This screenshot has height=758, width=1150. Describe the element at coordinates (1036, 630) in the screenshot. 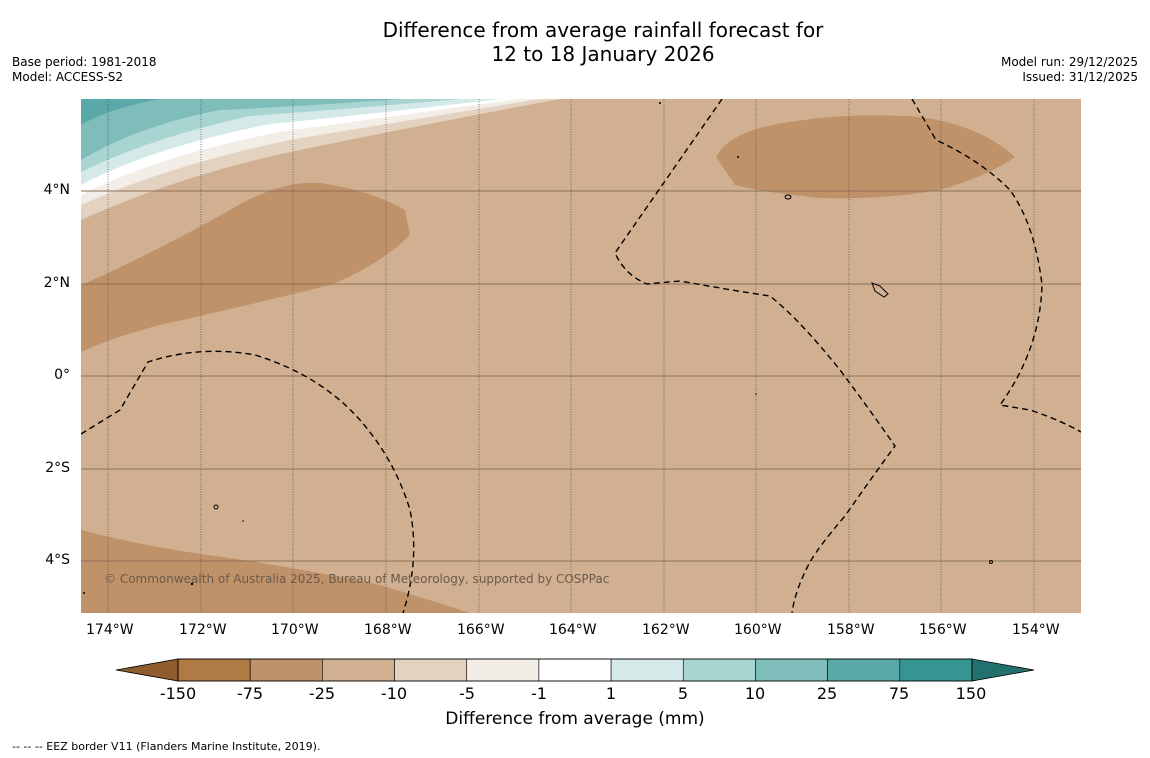

I see `lon-label: 154°W` at that location.